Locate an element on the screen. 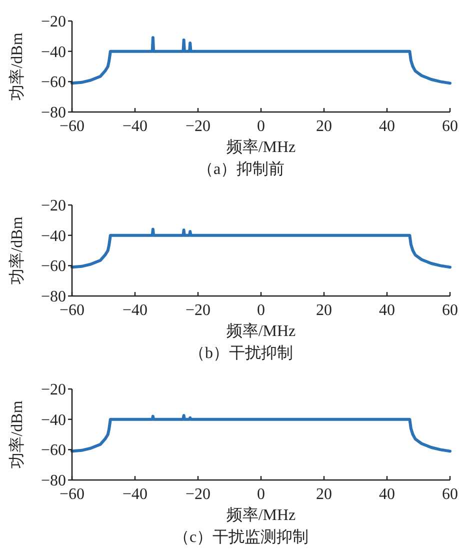 The image size is (459, 552). text: （a）抑制前 is located at coordinates (241, 169).